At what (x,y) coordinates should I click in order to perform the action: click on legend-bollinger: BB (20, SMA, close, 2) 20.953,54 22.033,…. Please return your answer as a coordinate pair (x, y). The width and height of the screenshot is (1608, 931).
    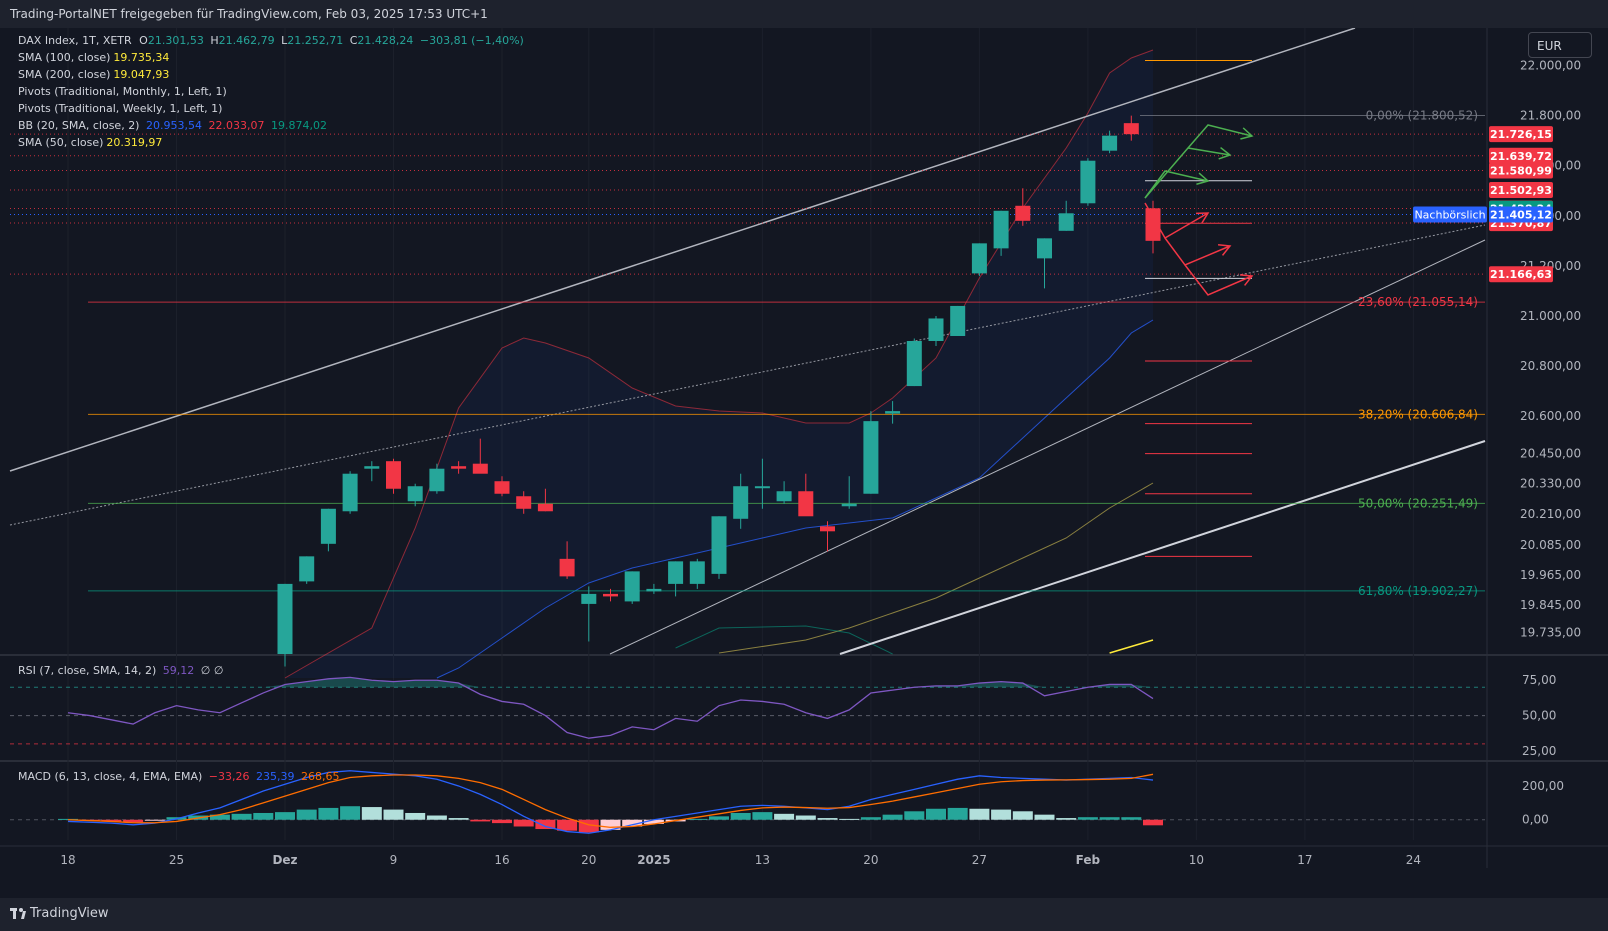
    Looking at the image, I should click on (172, 125).